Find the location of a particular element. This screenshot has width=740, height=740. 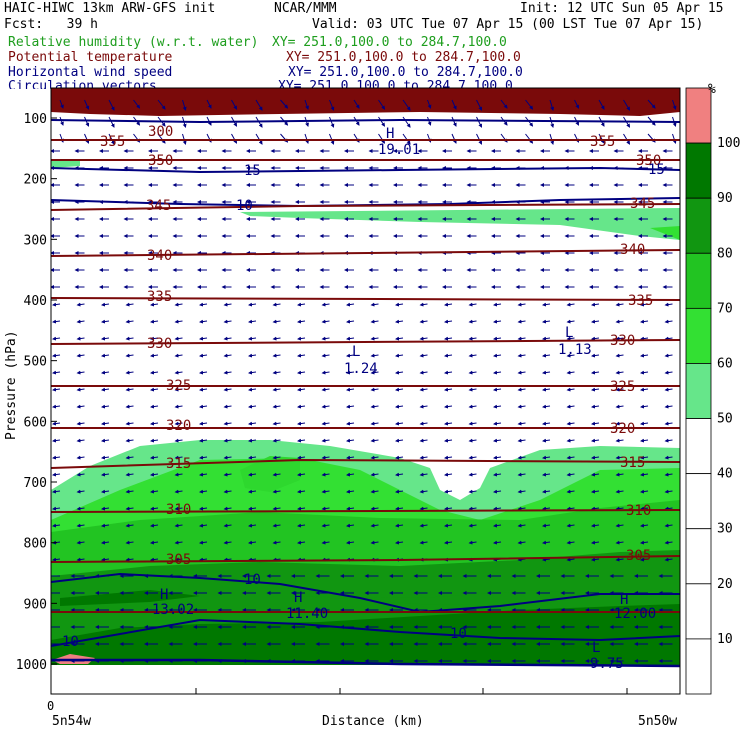

colorbar-tick-100: 100 is located at coordinates (728, 143).